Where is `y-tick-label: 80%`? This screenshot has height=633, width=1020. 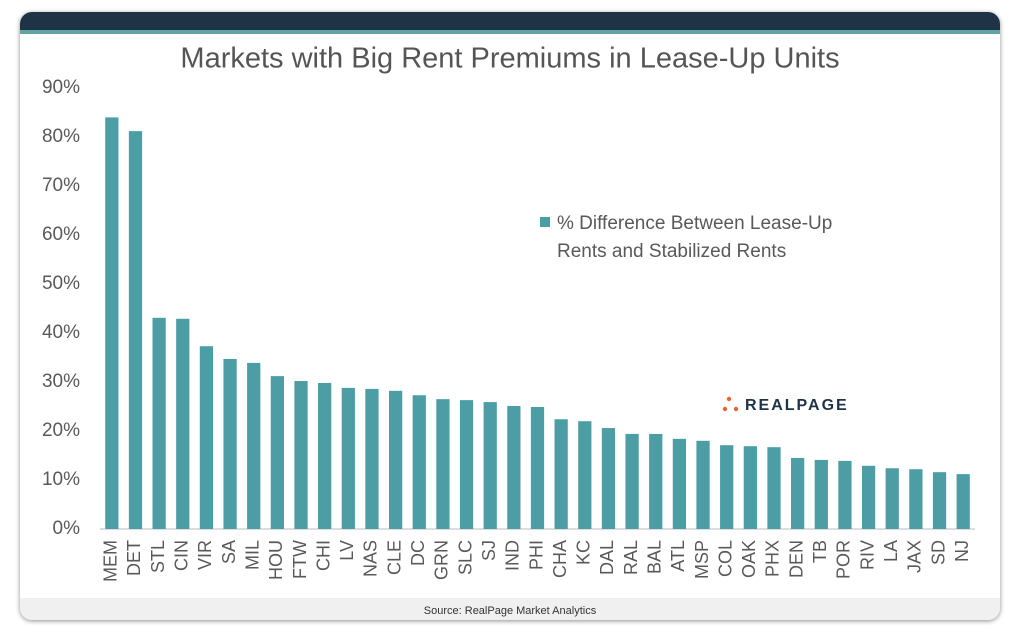
y-tick-label: 80% is located at coordinates (61, 136).